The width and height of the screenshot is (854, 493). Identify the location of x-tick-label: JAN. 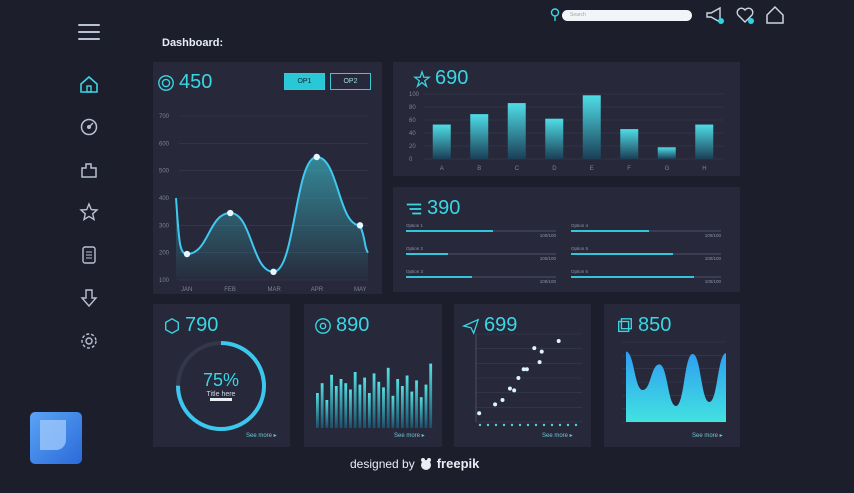
(186, 290).